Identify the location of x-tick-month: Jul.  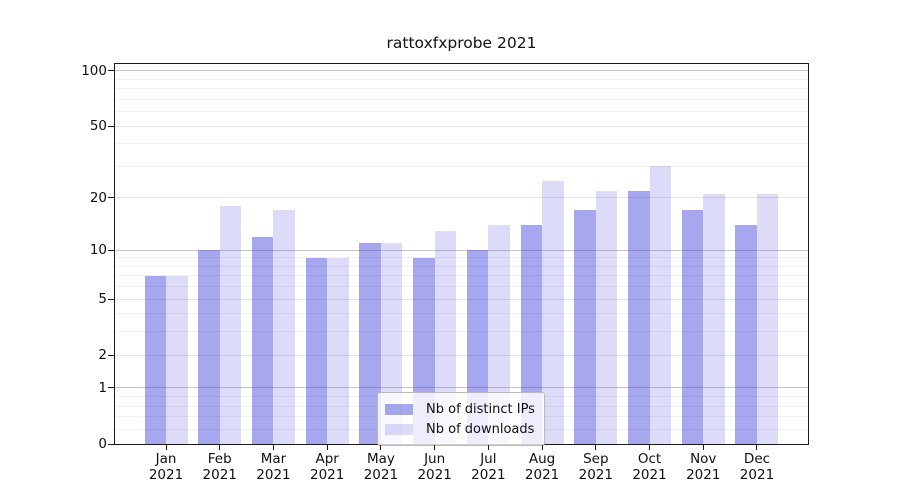
(488, 459).